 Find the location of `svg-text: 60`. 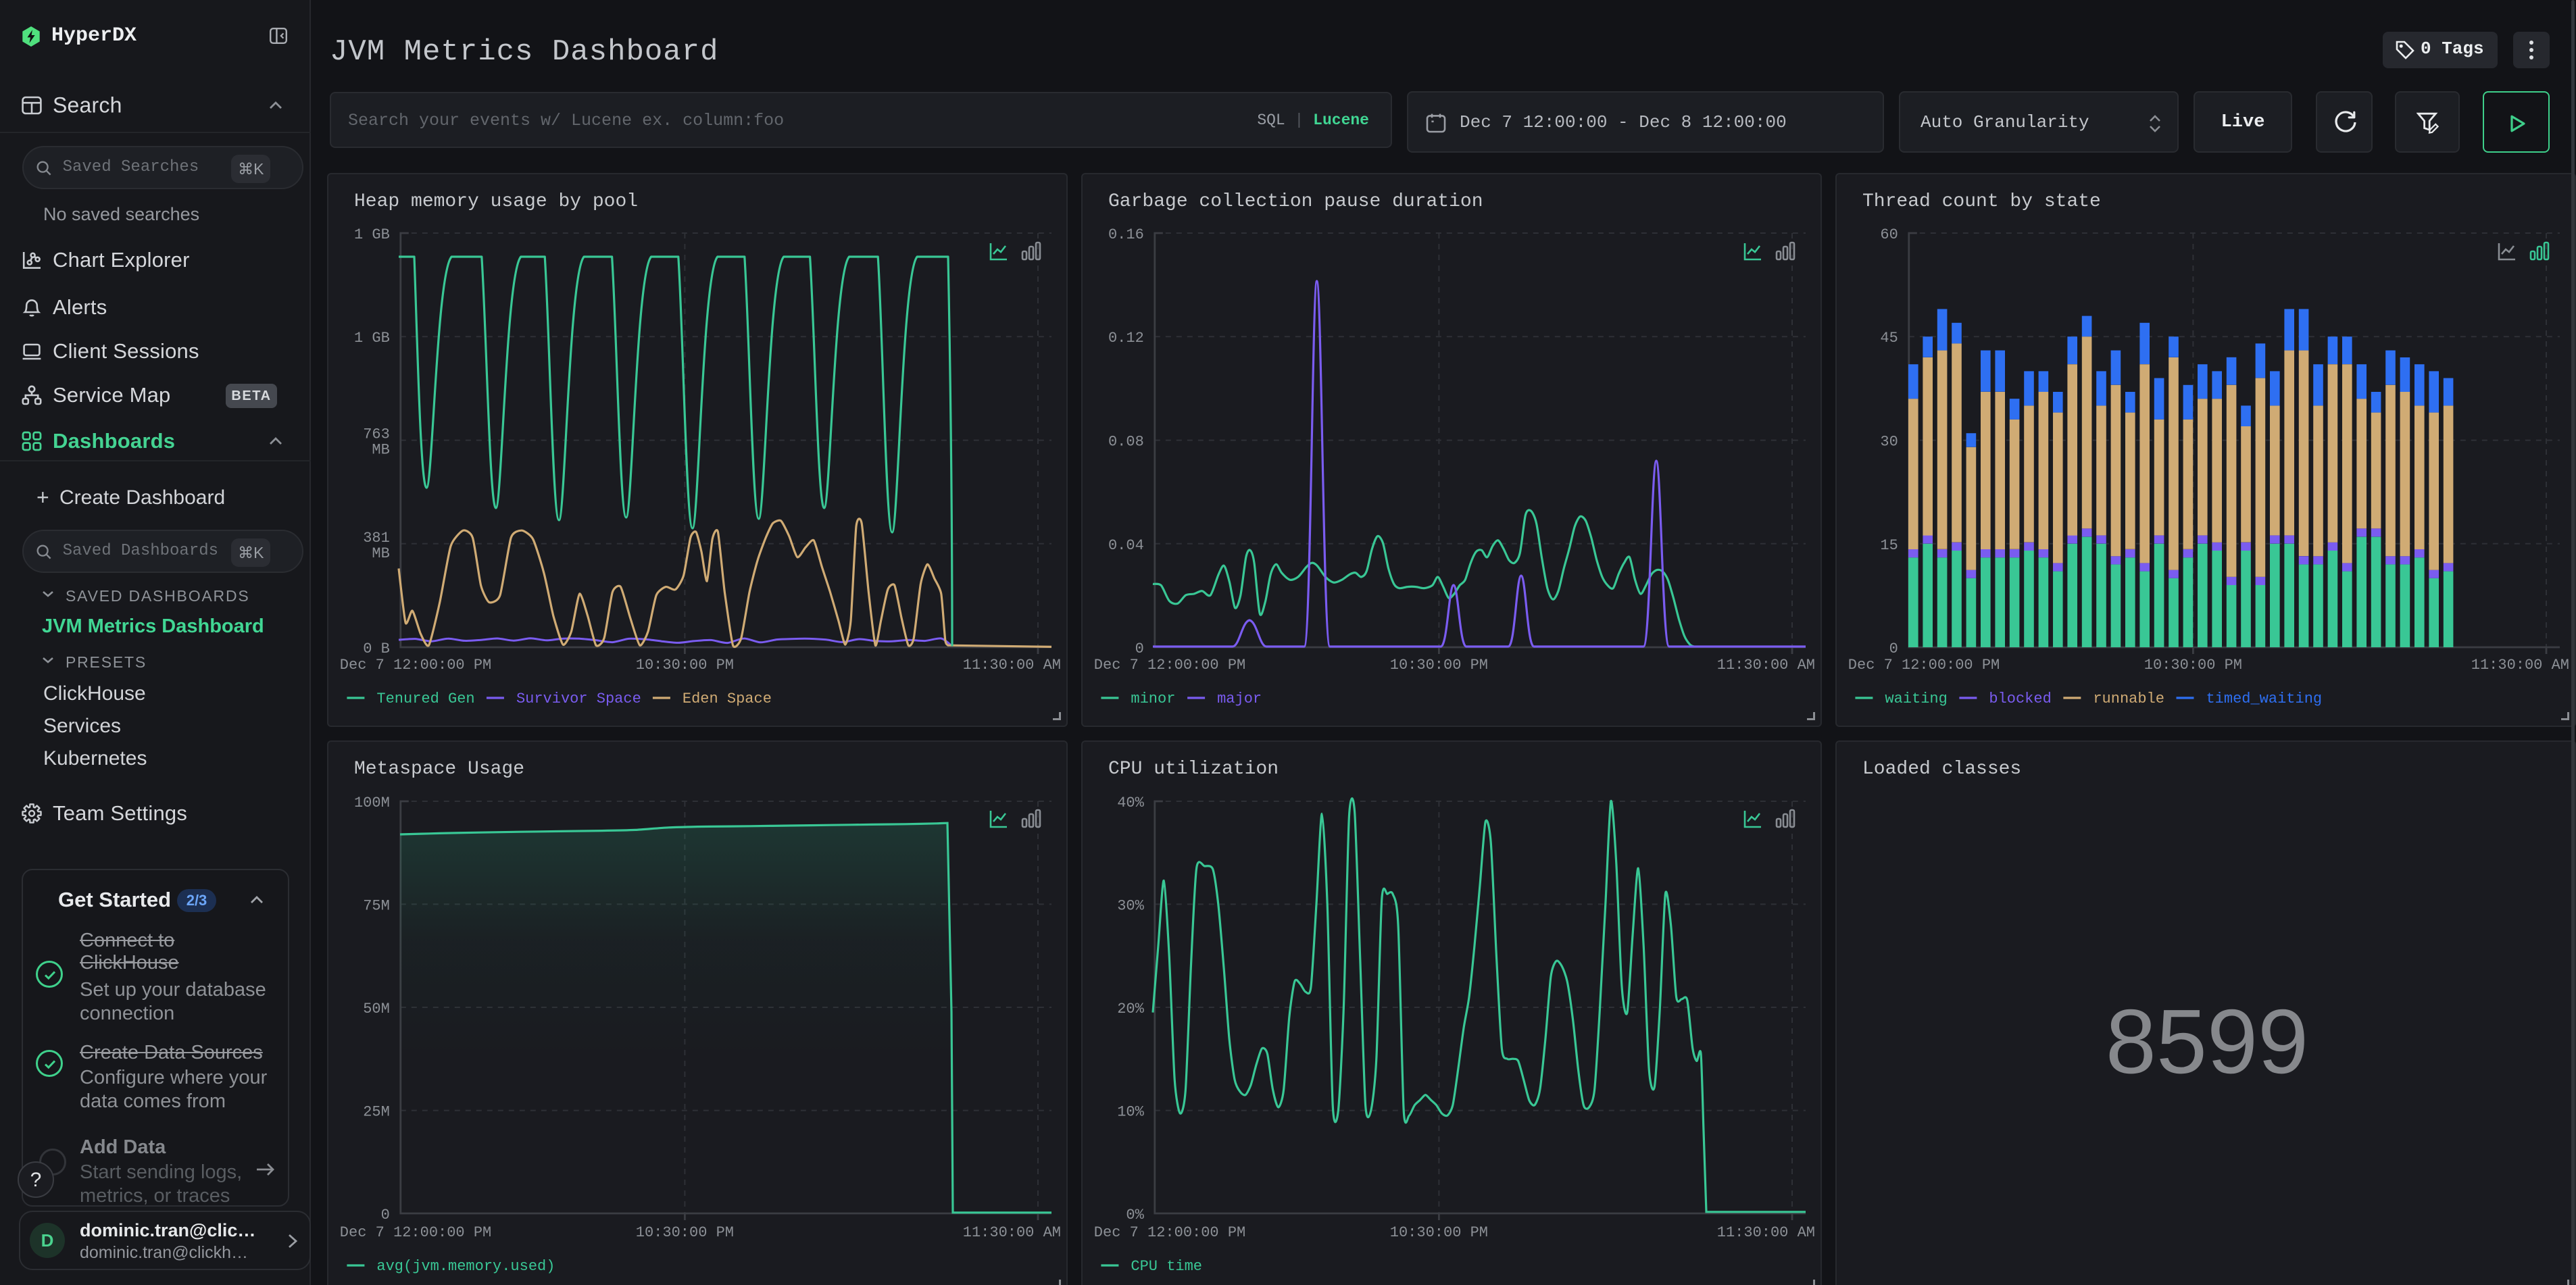

svg-text: 60 is located at coordinates (1889, 235).